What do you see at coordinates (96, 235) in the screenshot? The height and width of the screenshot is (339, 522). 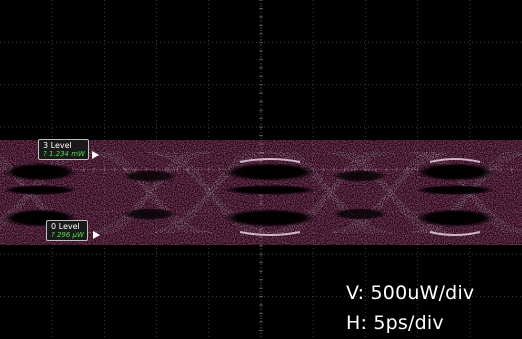 I see `level-marker-low-arrow-icon` at bounding box center [96, 235].